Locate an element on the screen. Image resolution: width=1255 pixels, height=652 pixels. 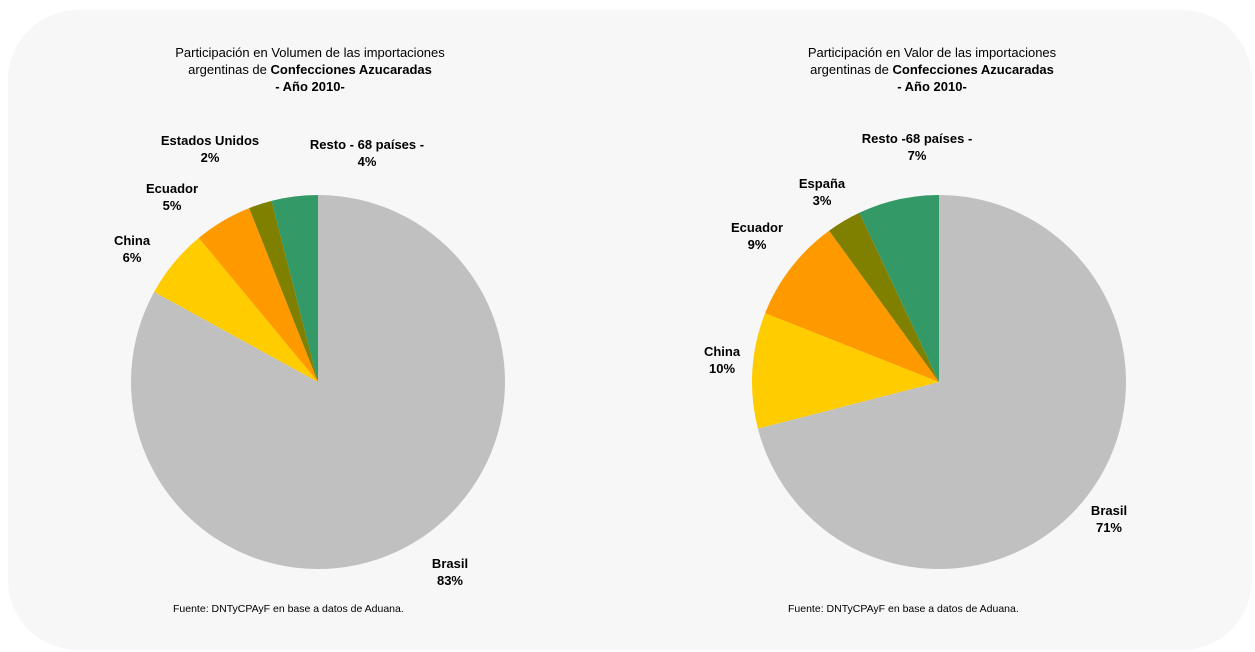
data-label-value: 6% is located at coordinates (132, 257).